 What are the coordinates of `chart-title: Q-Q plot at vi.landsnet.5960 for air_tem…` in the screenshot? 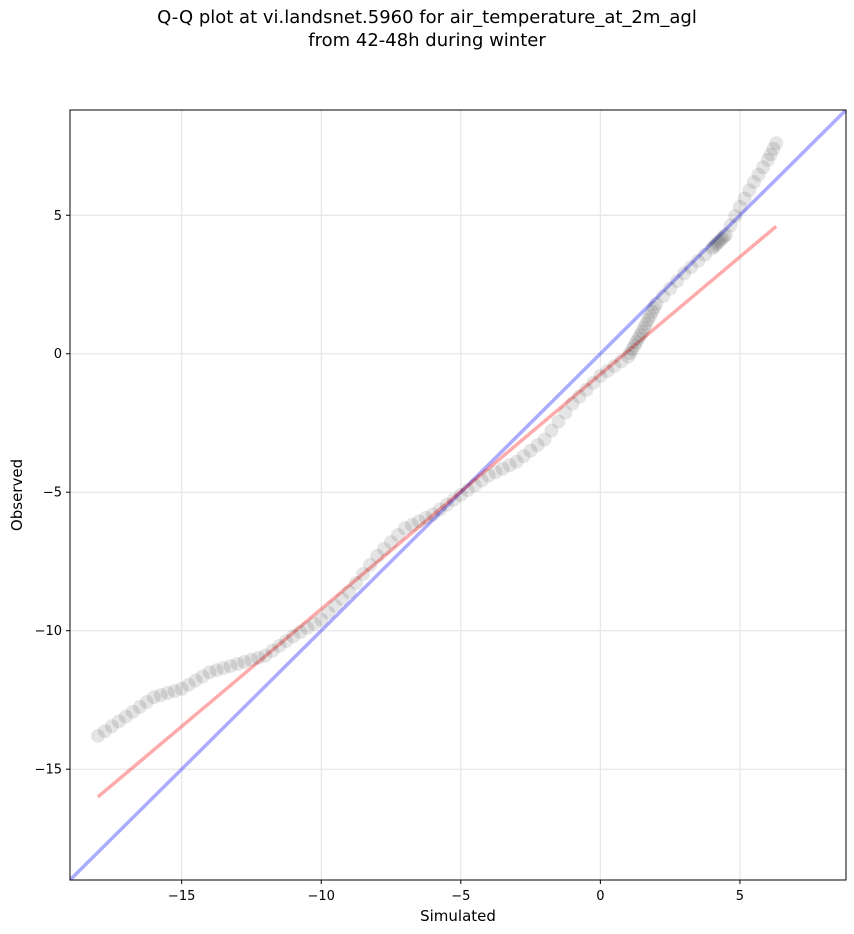 It's located at (427, 29).